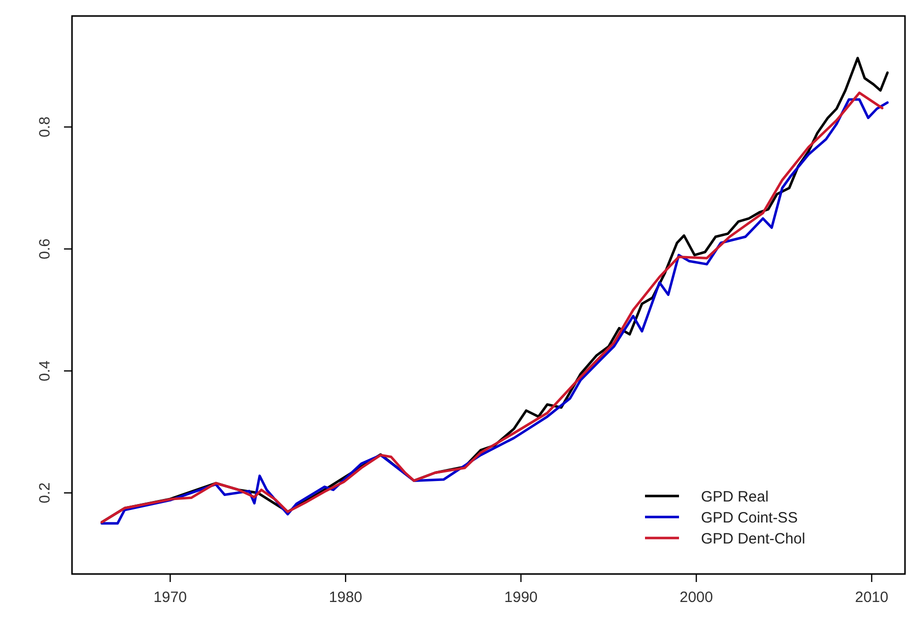  I want to click on legend-label: GPD Dent-Chol, so click(753, 539).